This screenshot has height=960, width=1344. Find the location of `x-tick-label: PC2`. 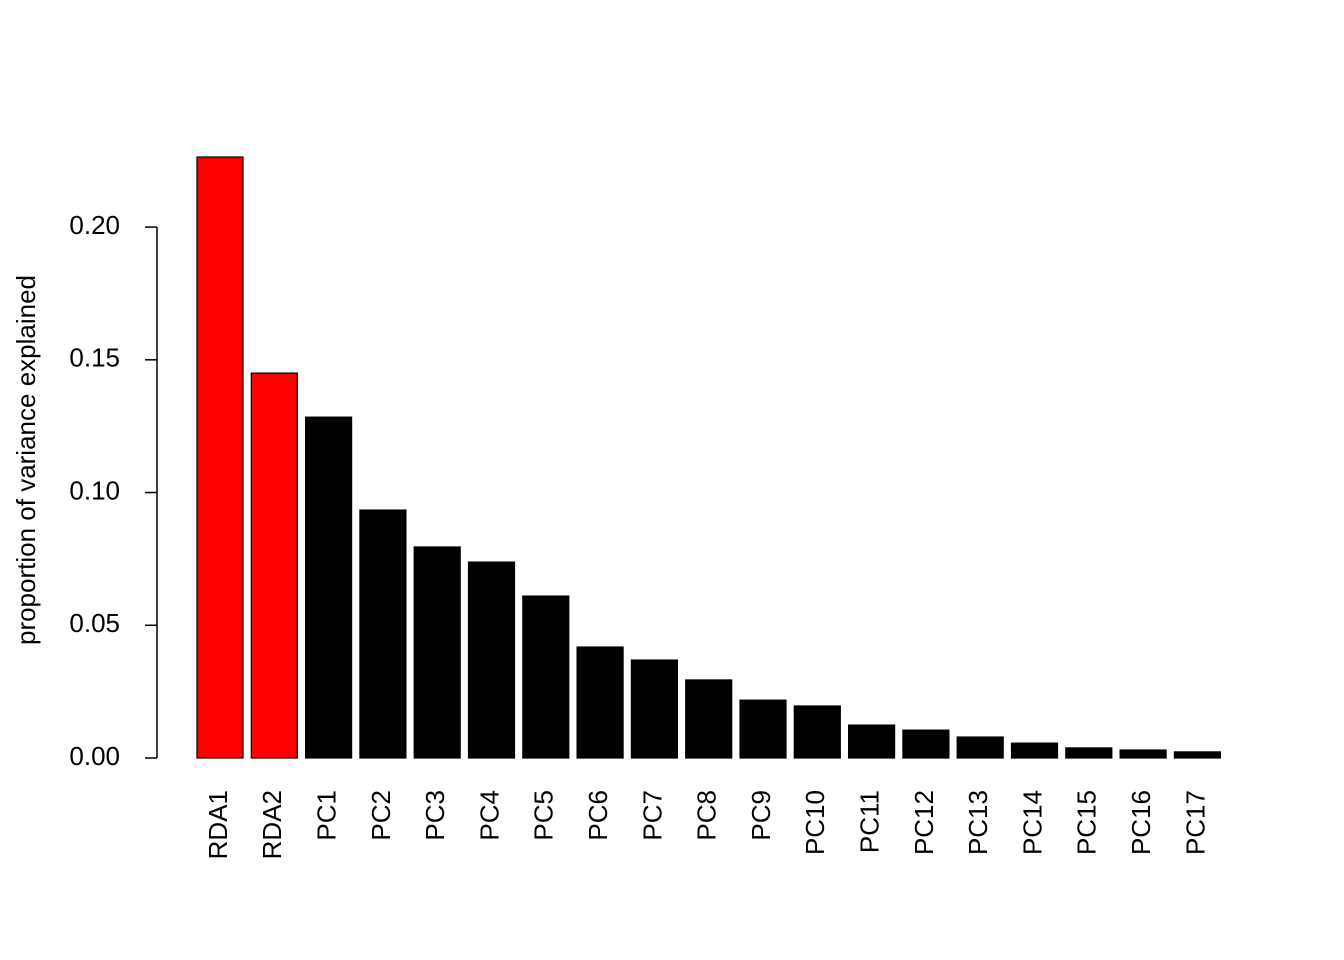

x-tick-label: PC2 is located at coordinates (381, 815).